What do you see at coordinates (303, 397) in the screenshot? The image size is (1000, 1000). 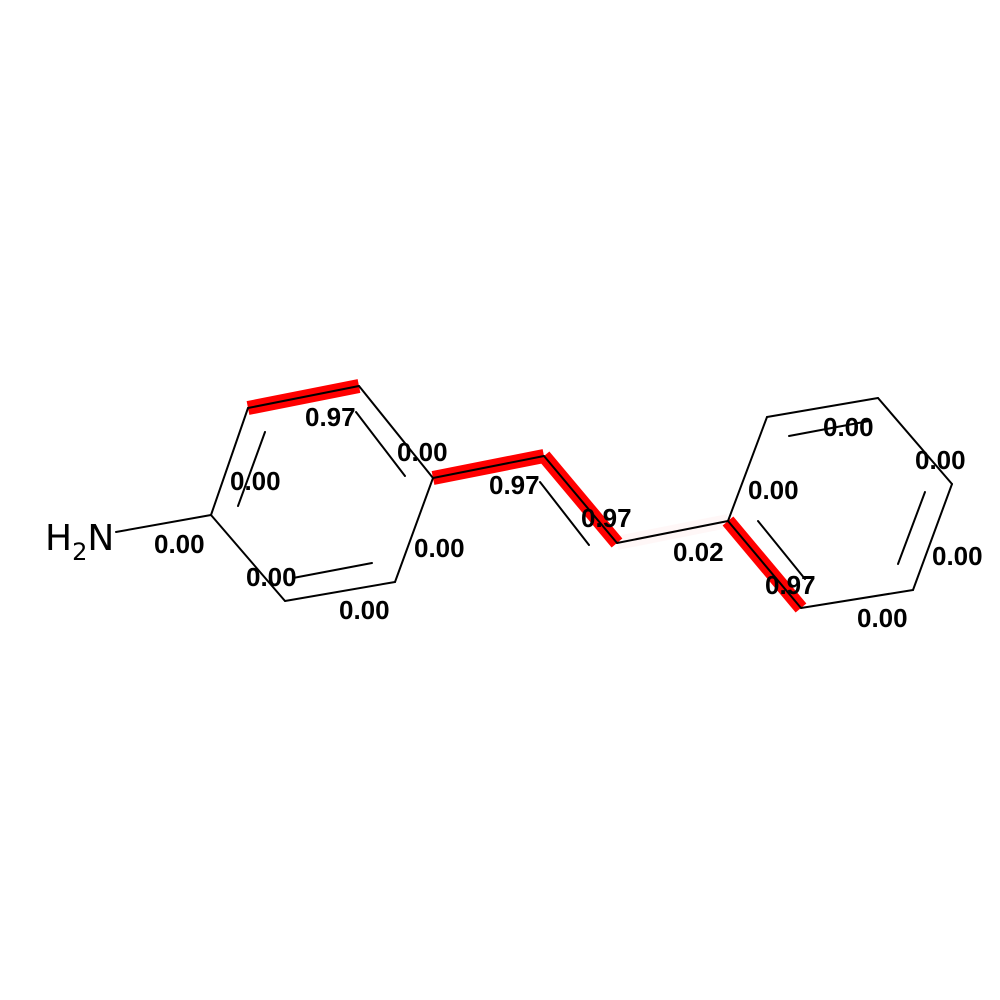 I see `bond-ring1-top` at bounding box center [303, 397].